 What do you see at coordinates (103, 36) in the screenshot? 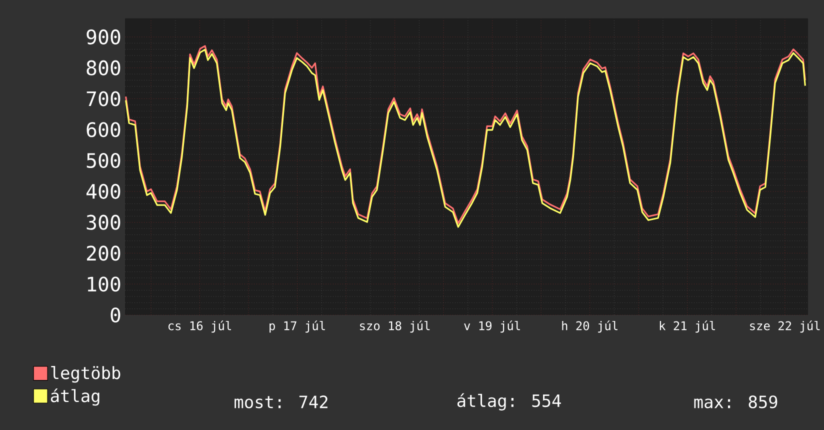
I see `y-tick-label: 900` at bounding box center [103, 36].